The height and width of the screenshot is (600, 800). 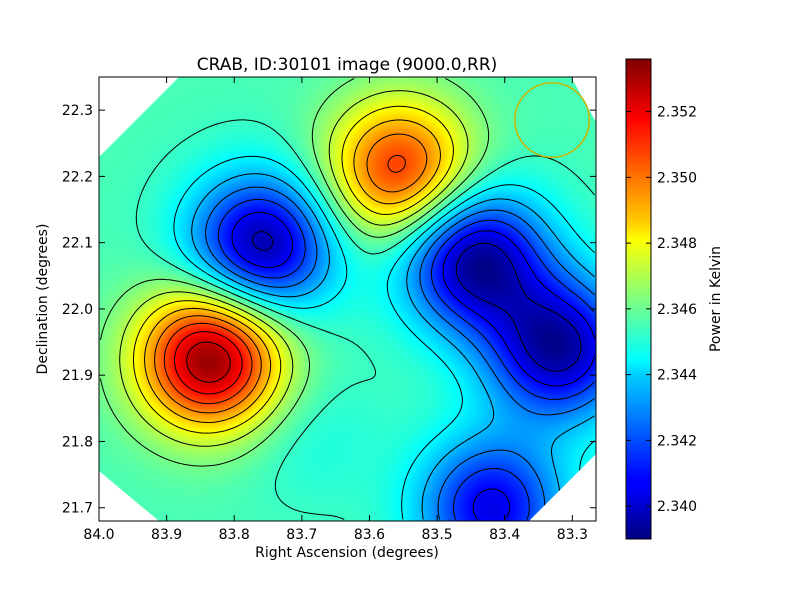 What do you see at coordinates (77, 376) in the screenshot?
I see `y-tick-label: 21.9` at bounding box center [77, 376].